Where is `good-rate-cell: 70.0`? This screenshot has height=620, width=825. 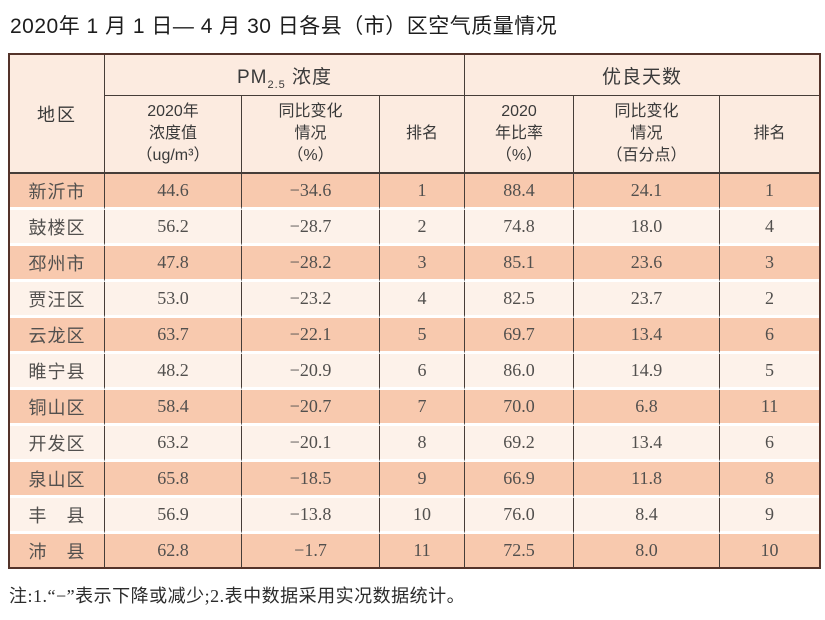
good-rate-cell: 70.0 is located at coordinates (520, 408).